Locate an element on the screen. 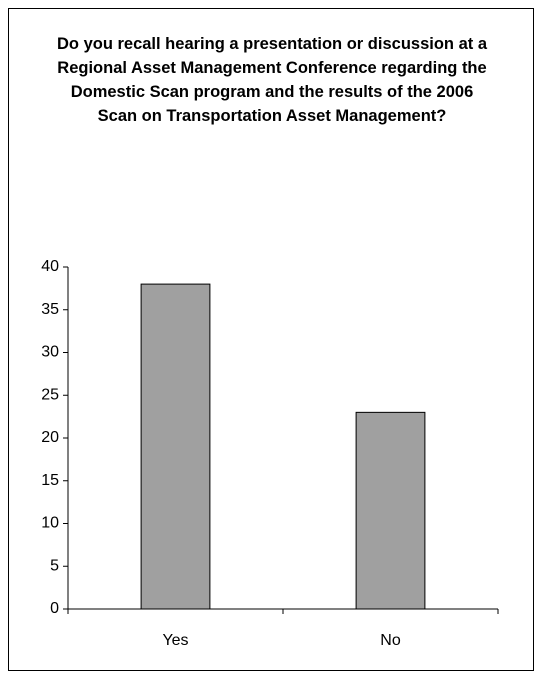 The height and width of the screenshot is (680, 543). x-tick-label: No is located at coordinates (390, 640).